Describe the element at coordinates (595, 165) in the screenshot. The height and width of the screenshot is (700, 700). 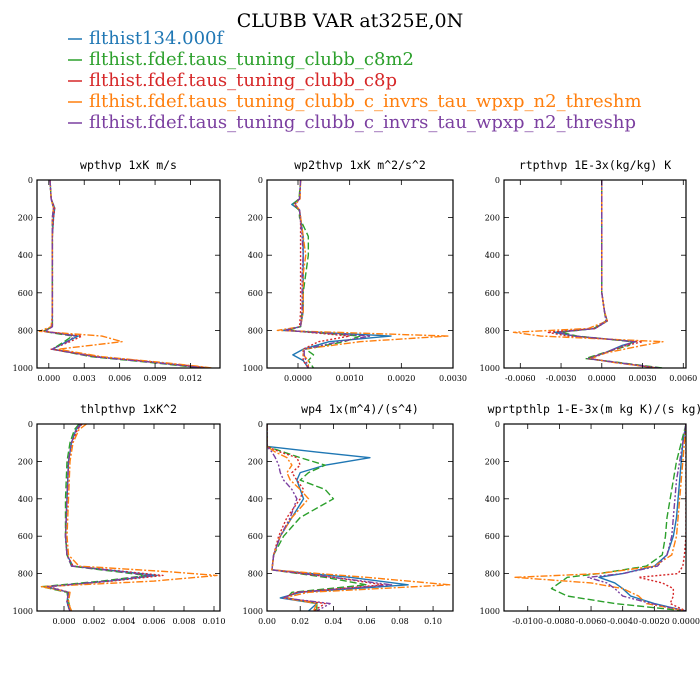
I see `panel-title: rtpthvp 1E-3x(kg/kg) K` at that location.